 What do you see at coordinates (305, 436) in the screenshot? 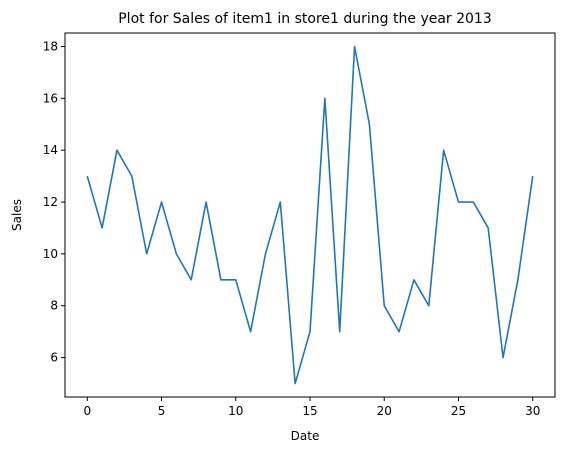
I see `x-axis-label: Date` at bounding box center [305, 436].